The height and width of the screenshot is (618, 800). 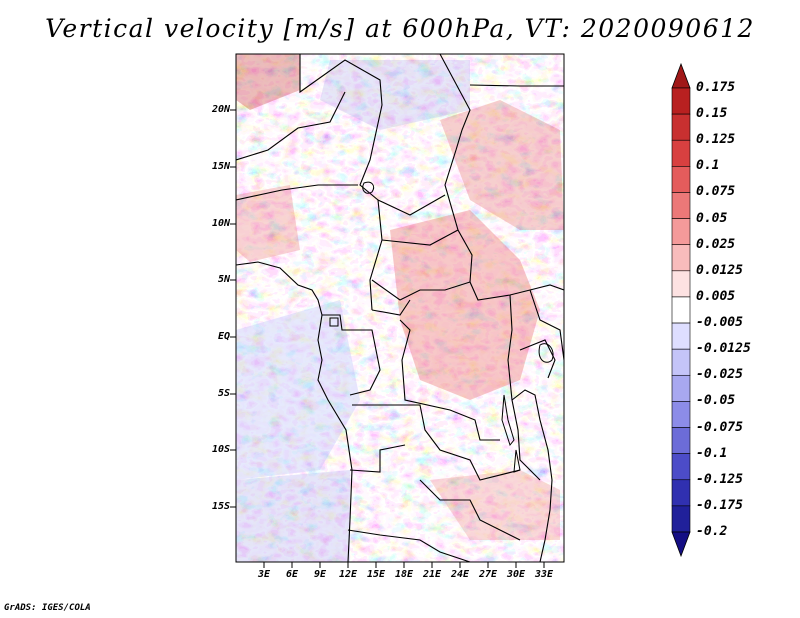 What do you see at coordinates (516, 574) in the screenshot?
I see `lon-label-30e: 30E` at bounding box center [516, 574].